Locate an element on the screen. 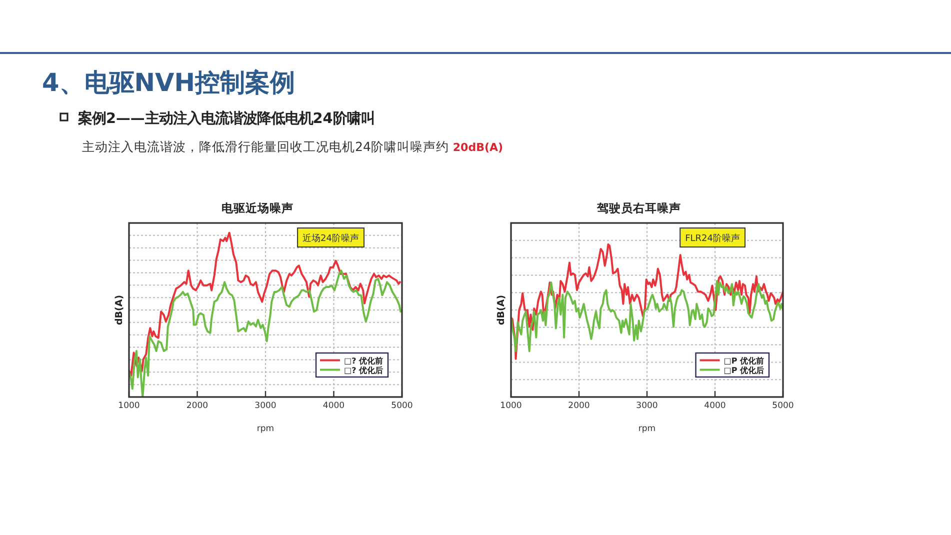 The height and width of the screenshot is (535, 951). text: 主动注入电流谐波，降低滑行能量回收工况电机24阶啸叫噪声约 is located at coordinates (265, 146).